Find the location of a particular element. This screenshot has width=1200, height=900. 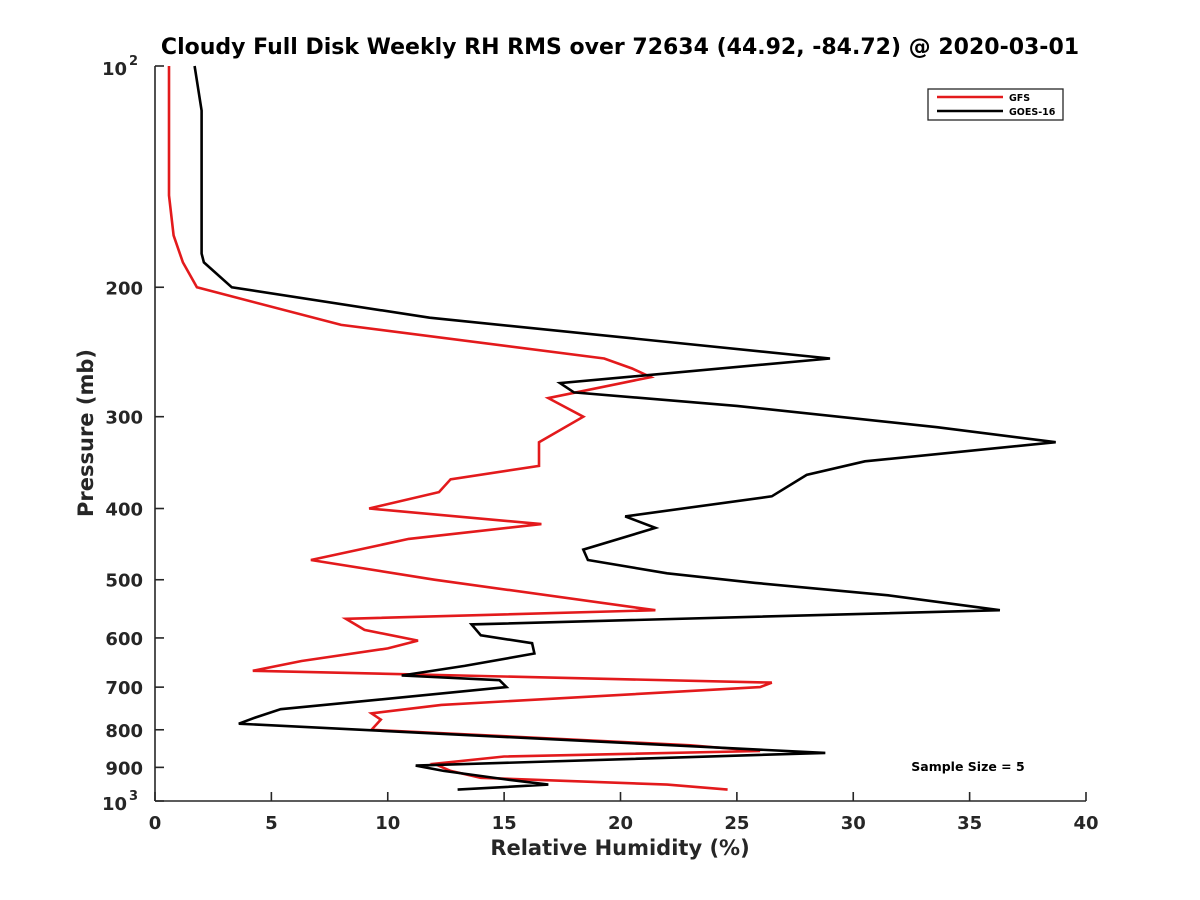

y-tick-label: 800 is located at coordinates (124, 731).